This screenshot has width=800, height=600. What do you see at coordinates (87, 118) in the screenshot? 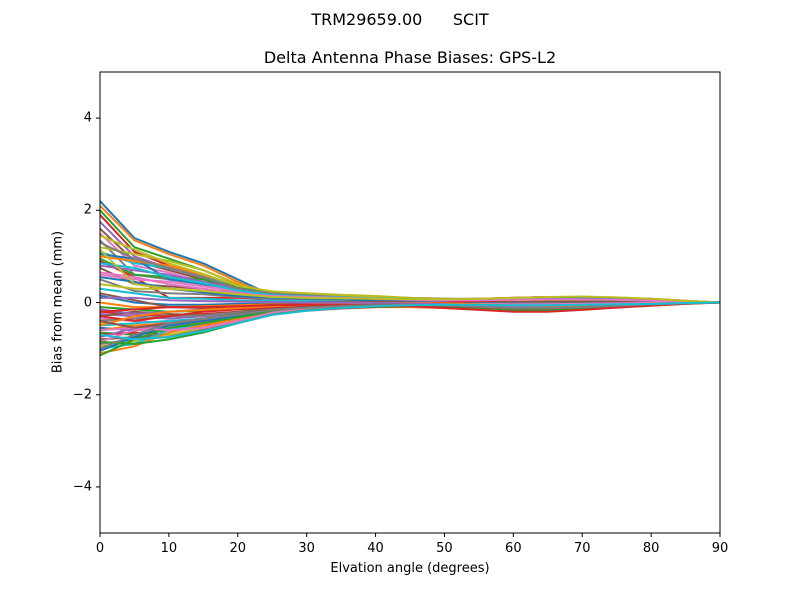
I see `y-tick-label: 4` at bounding box center [87, 118].